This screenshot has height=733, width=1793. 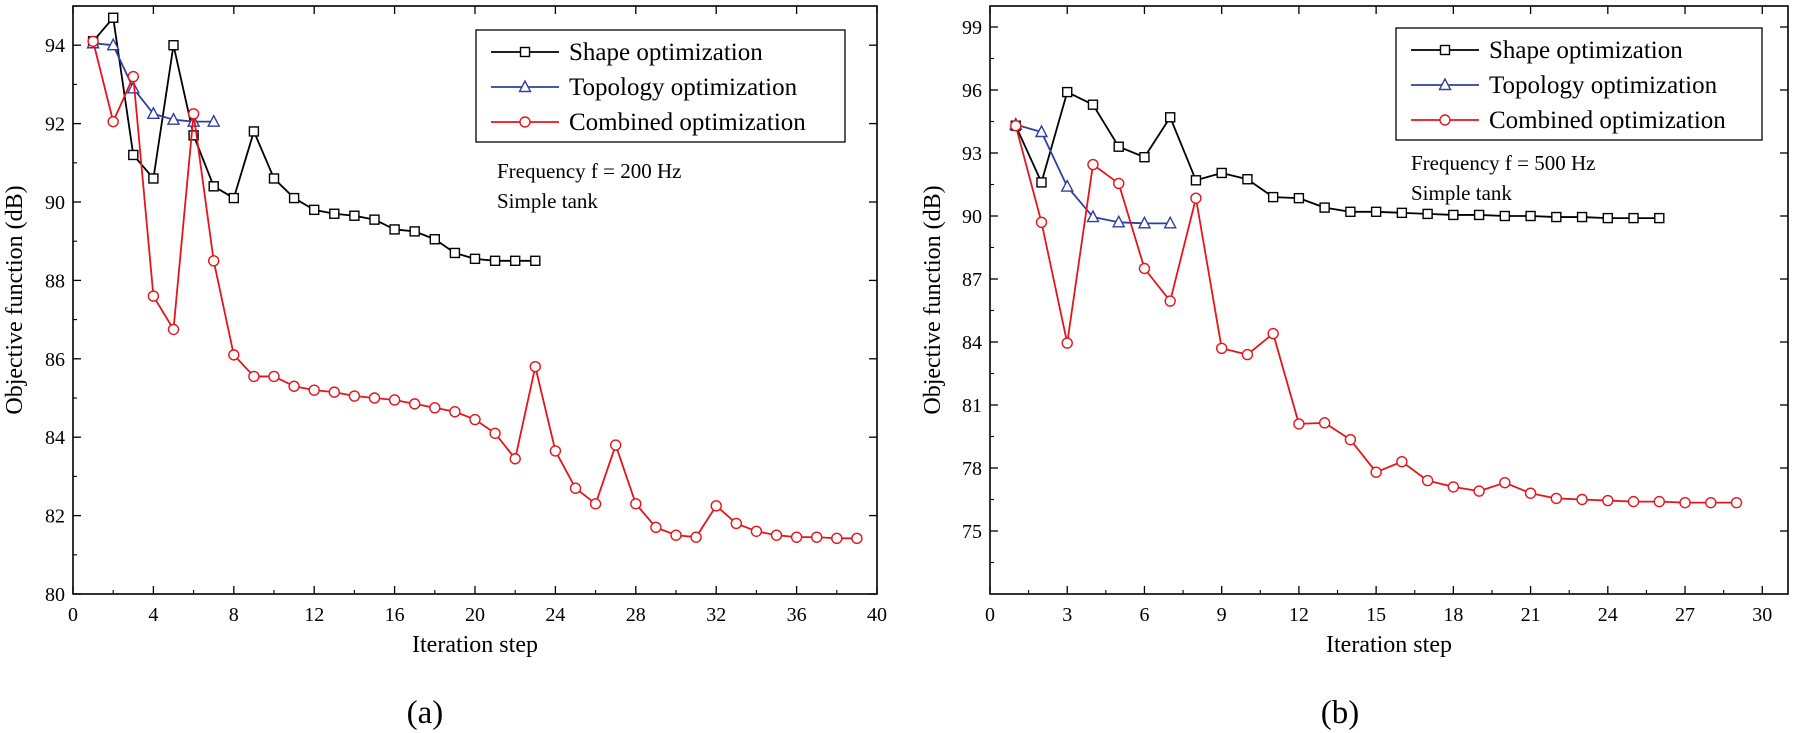 What do you see at coordinates (716, 615) in the screenshot?
I see `x-tick-label: 32` at bounding box center [716, 615].